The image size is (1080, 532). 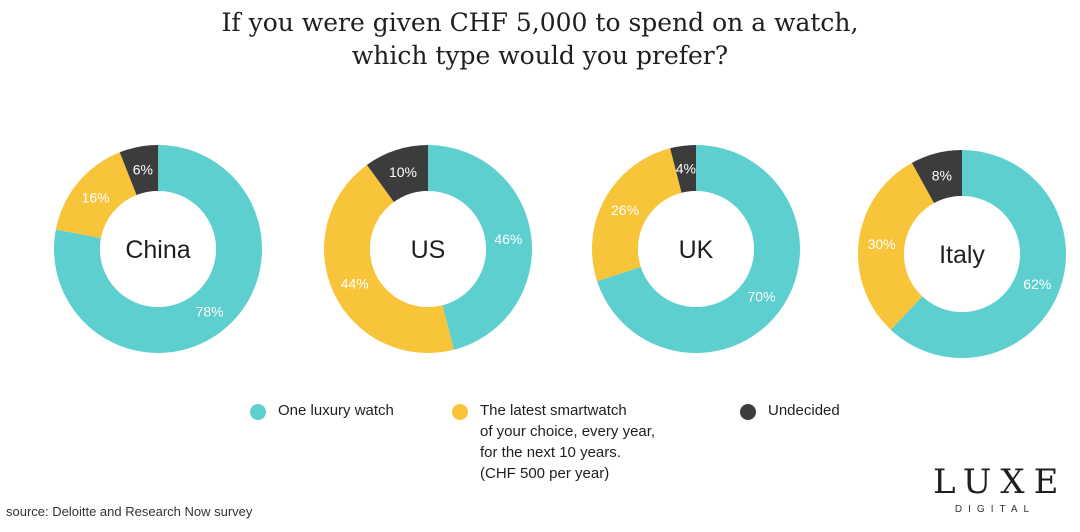 I want to click on slice-italy-undecided, so click(x=936, y=177).